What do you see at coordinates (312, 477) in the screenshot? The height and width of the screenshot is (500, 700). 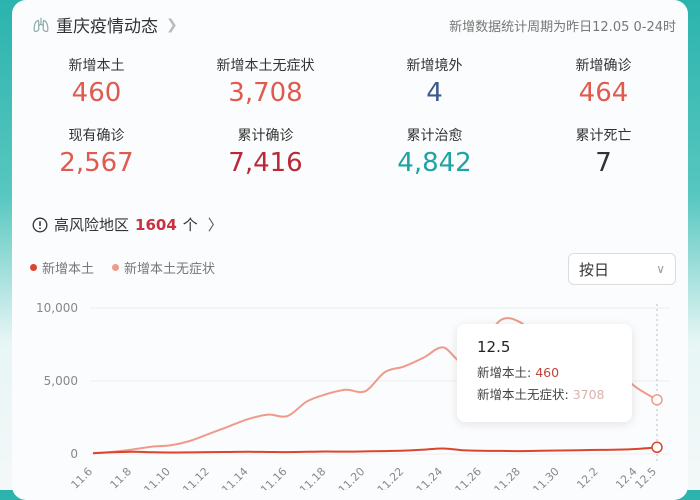 I see `svg-text: 11.18` at bounding box center [312, 477].